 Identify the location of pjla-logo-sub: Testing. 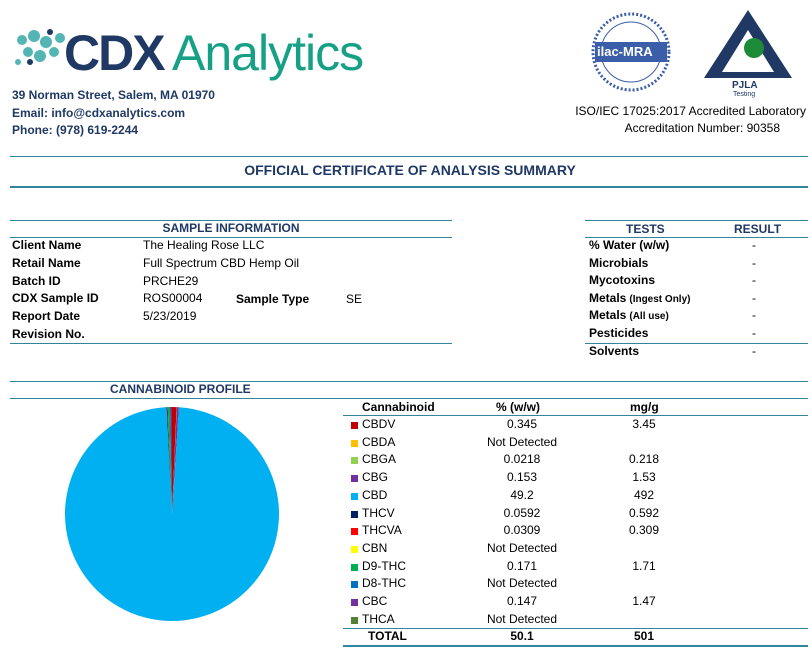
(744, 94).